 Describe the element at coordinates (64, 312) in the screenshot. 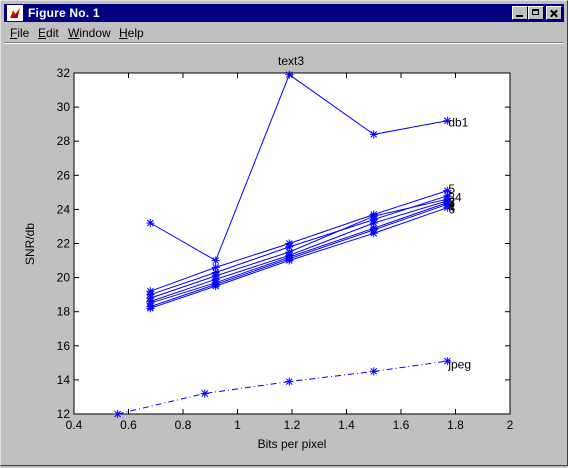

I see `y-tick-label: 18` at that location.